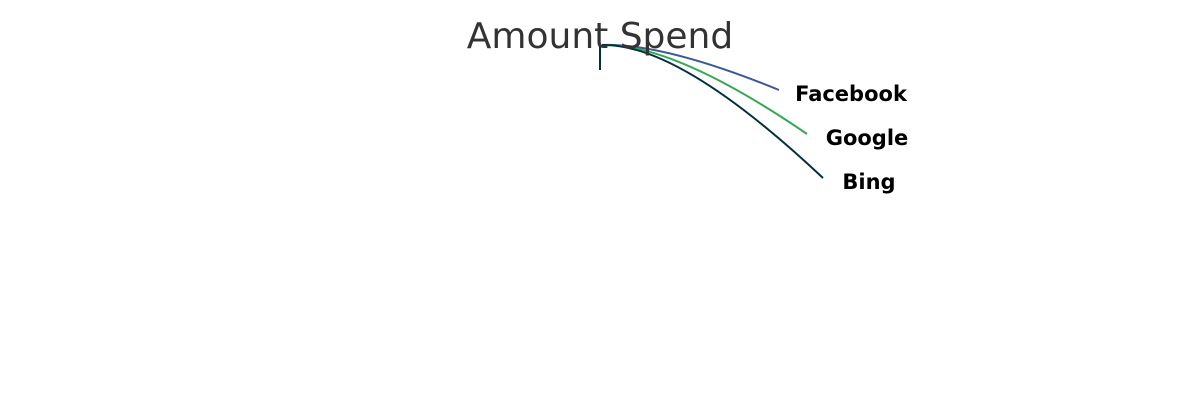  What do you see at coordinates (712, 111) in the screenshot?
I see `leader-line-bing` at bounding box center [712, 111].